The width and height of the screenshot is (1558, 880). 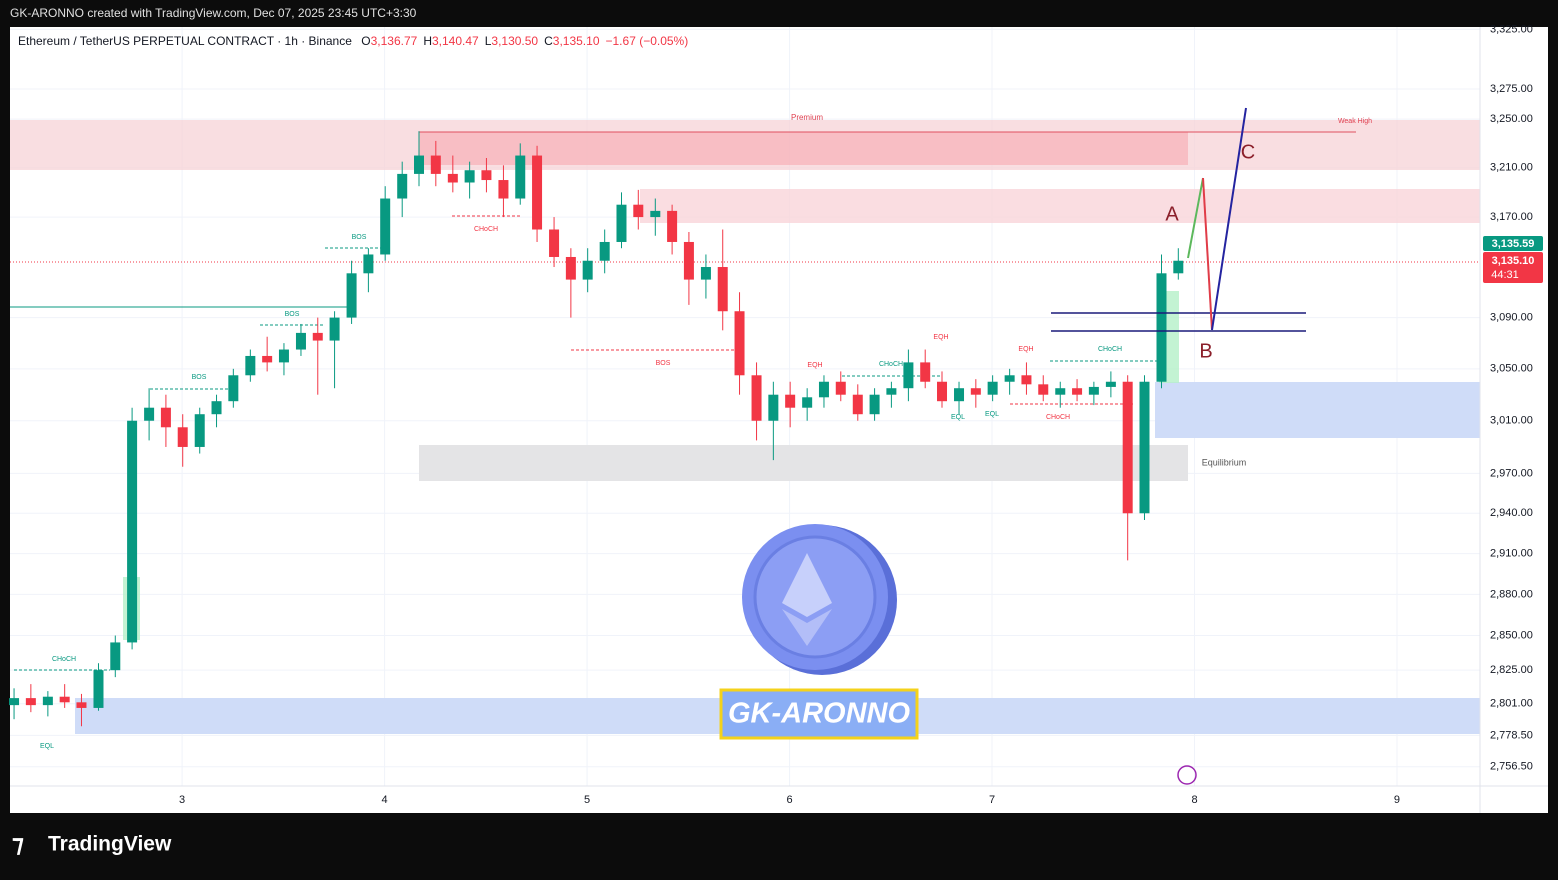 I want to click on y-tick-label: 3,170.00, so click(x=1511, y=217).